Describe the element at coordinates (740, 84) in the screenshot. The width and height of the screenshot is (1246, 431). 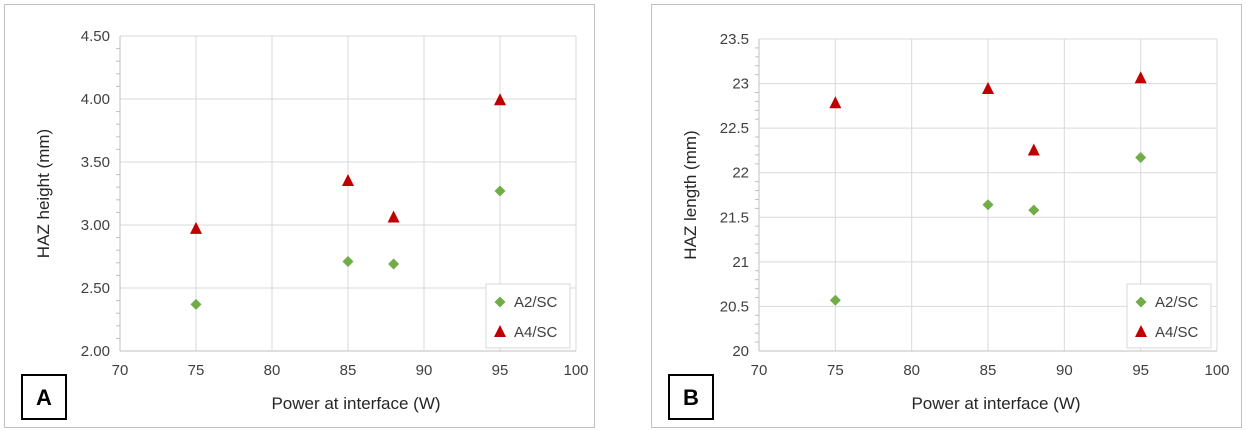
I see `y-tick-label: 23` at that location.